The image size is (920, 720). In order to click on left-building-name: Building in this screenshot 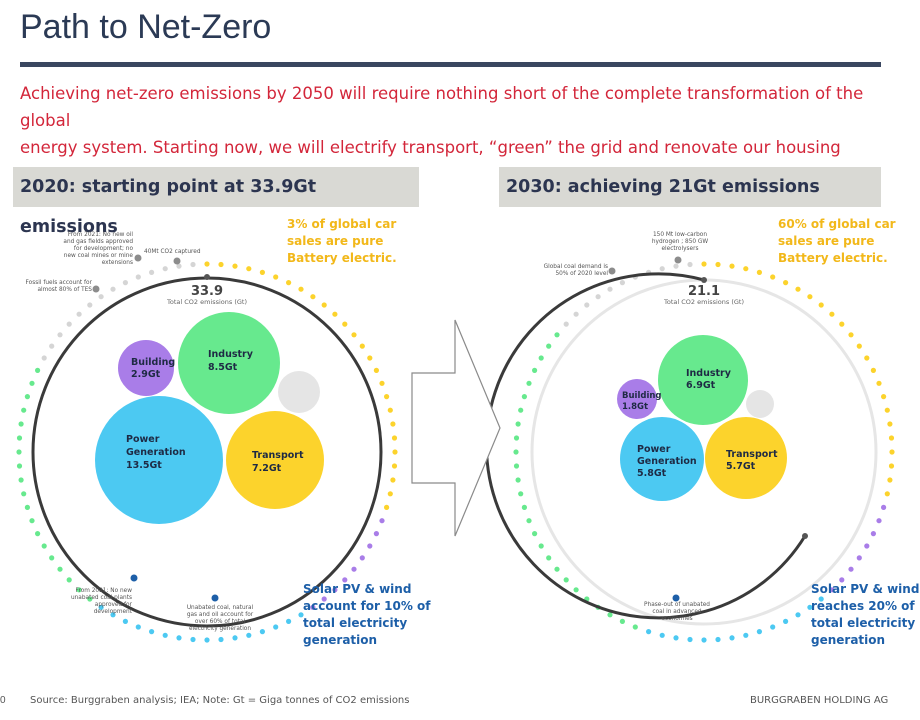, I will do `click(153, 362)`.